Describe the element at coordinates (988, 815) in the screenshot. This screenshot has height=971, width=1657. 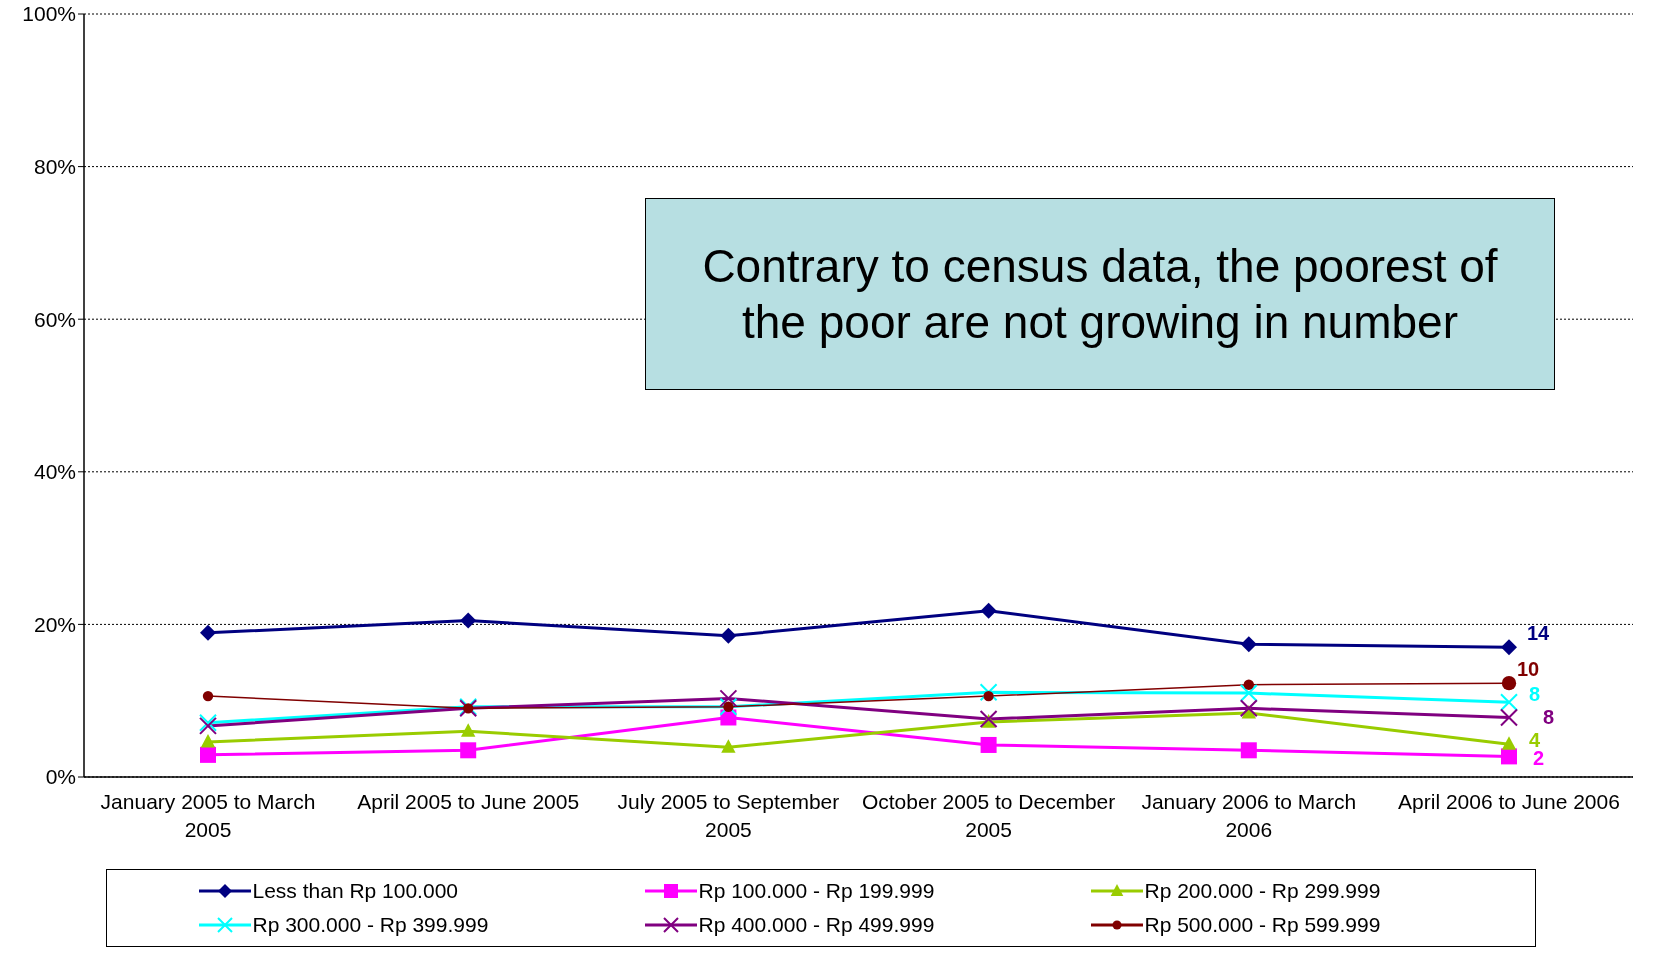
I see `x-tick-label: October 2005 to December 2005` at that location.